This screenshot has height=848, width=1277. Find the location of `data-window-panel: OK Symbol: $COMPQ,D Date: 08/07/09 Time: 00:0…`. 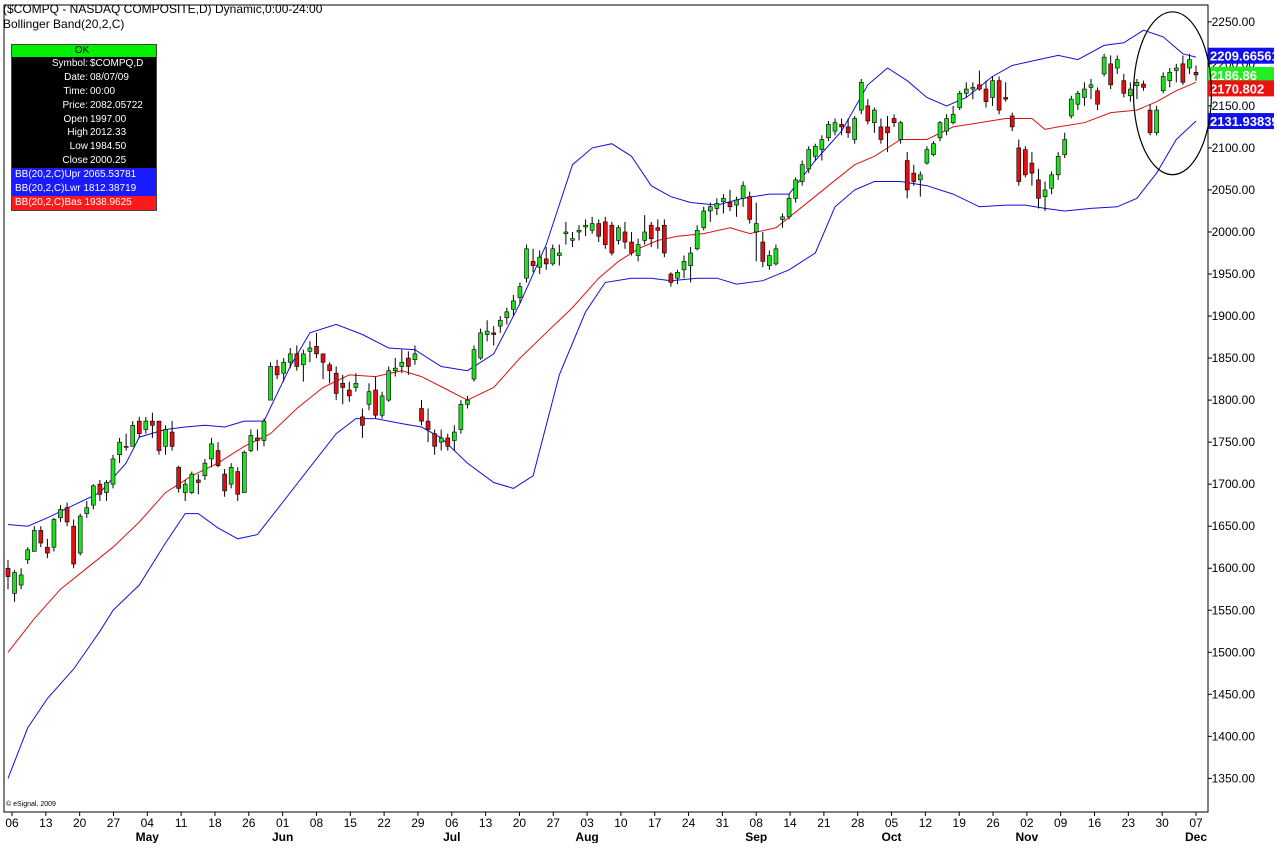

data-window-panel: OK Symbol: $COMPQ,D Date: 08/07/09 Time: 00:0… is located at coordinates (84, 127).